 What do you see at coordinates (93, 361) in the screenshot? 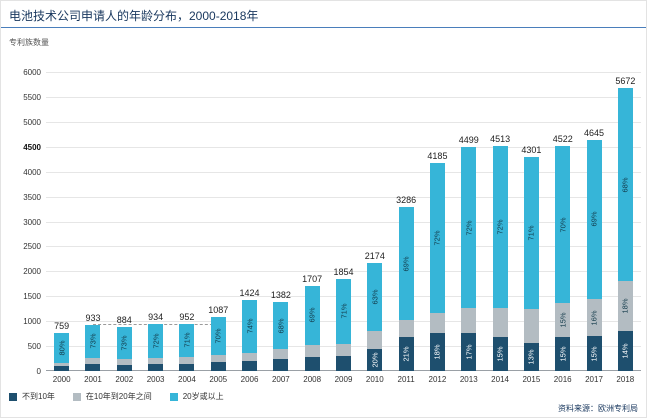
I see `bar-2001-segment-10to20` at bounding box center [93, 361].